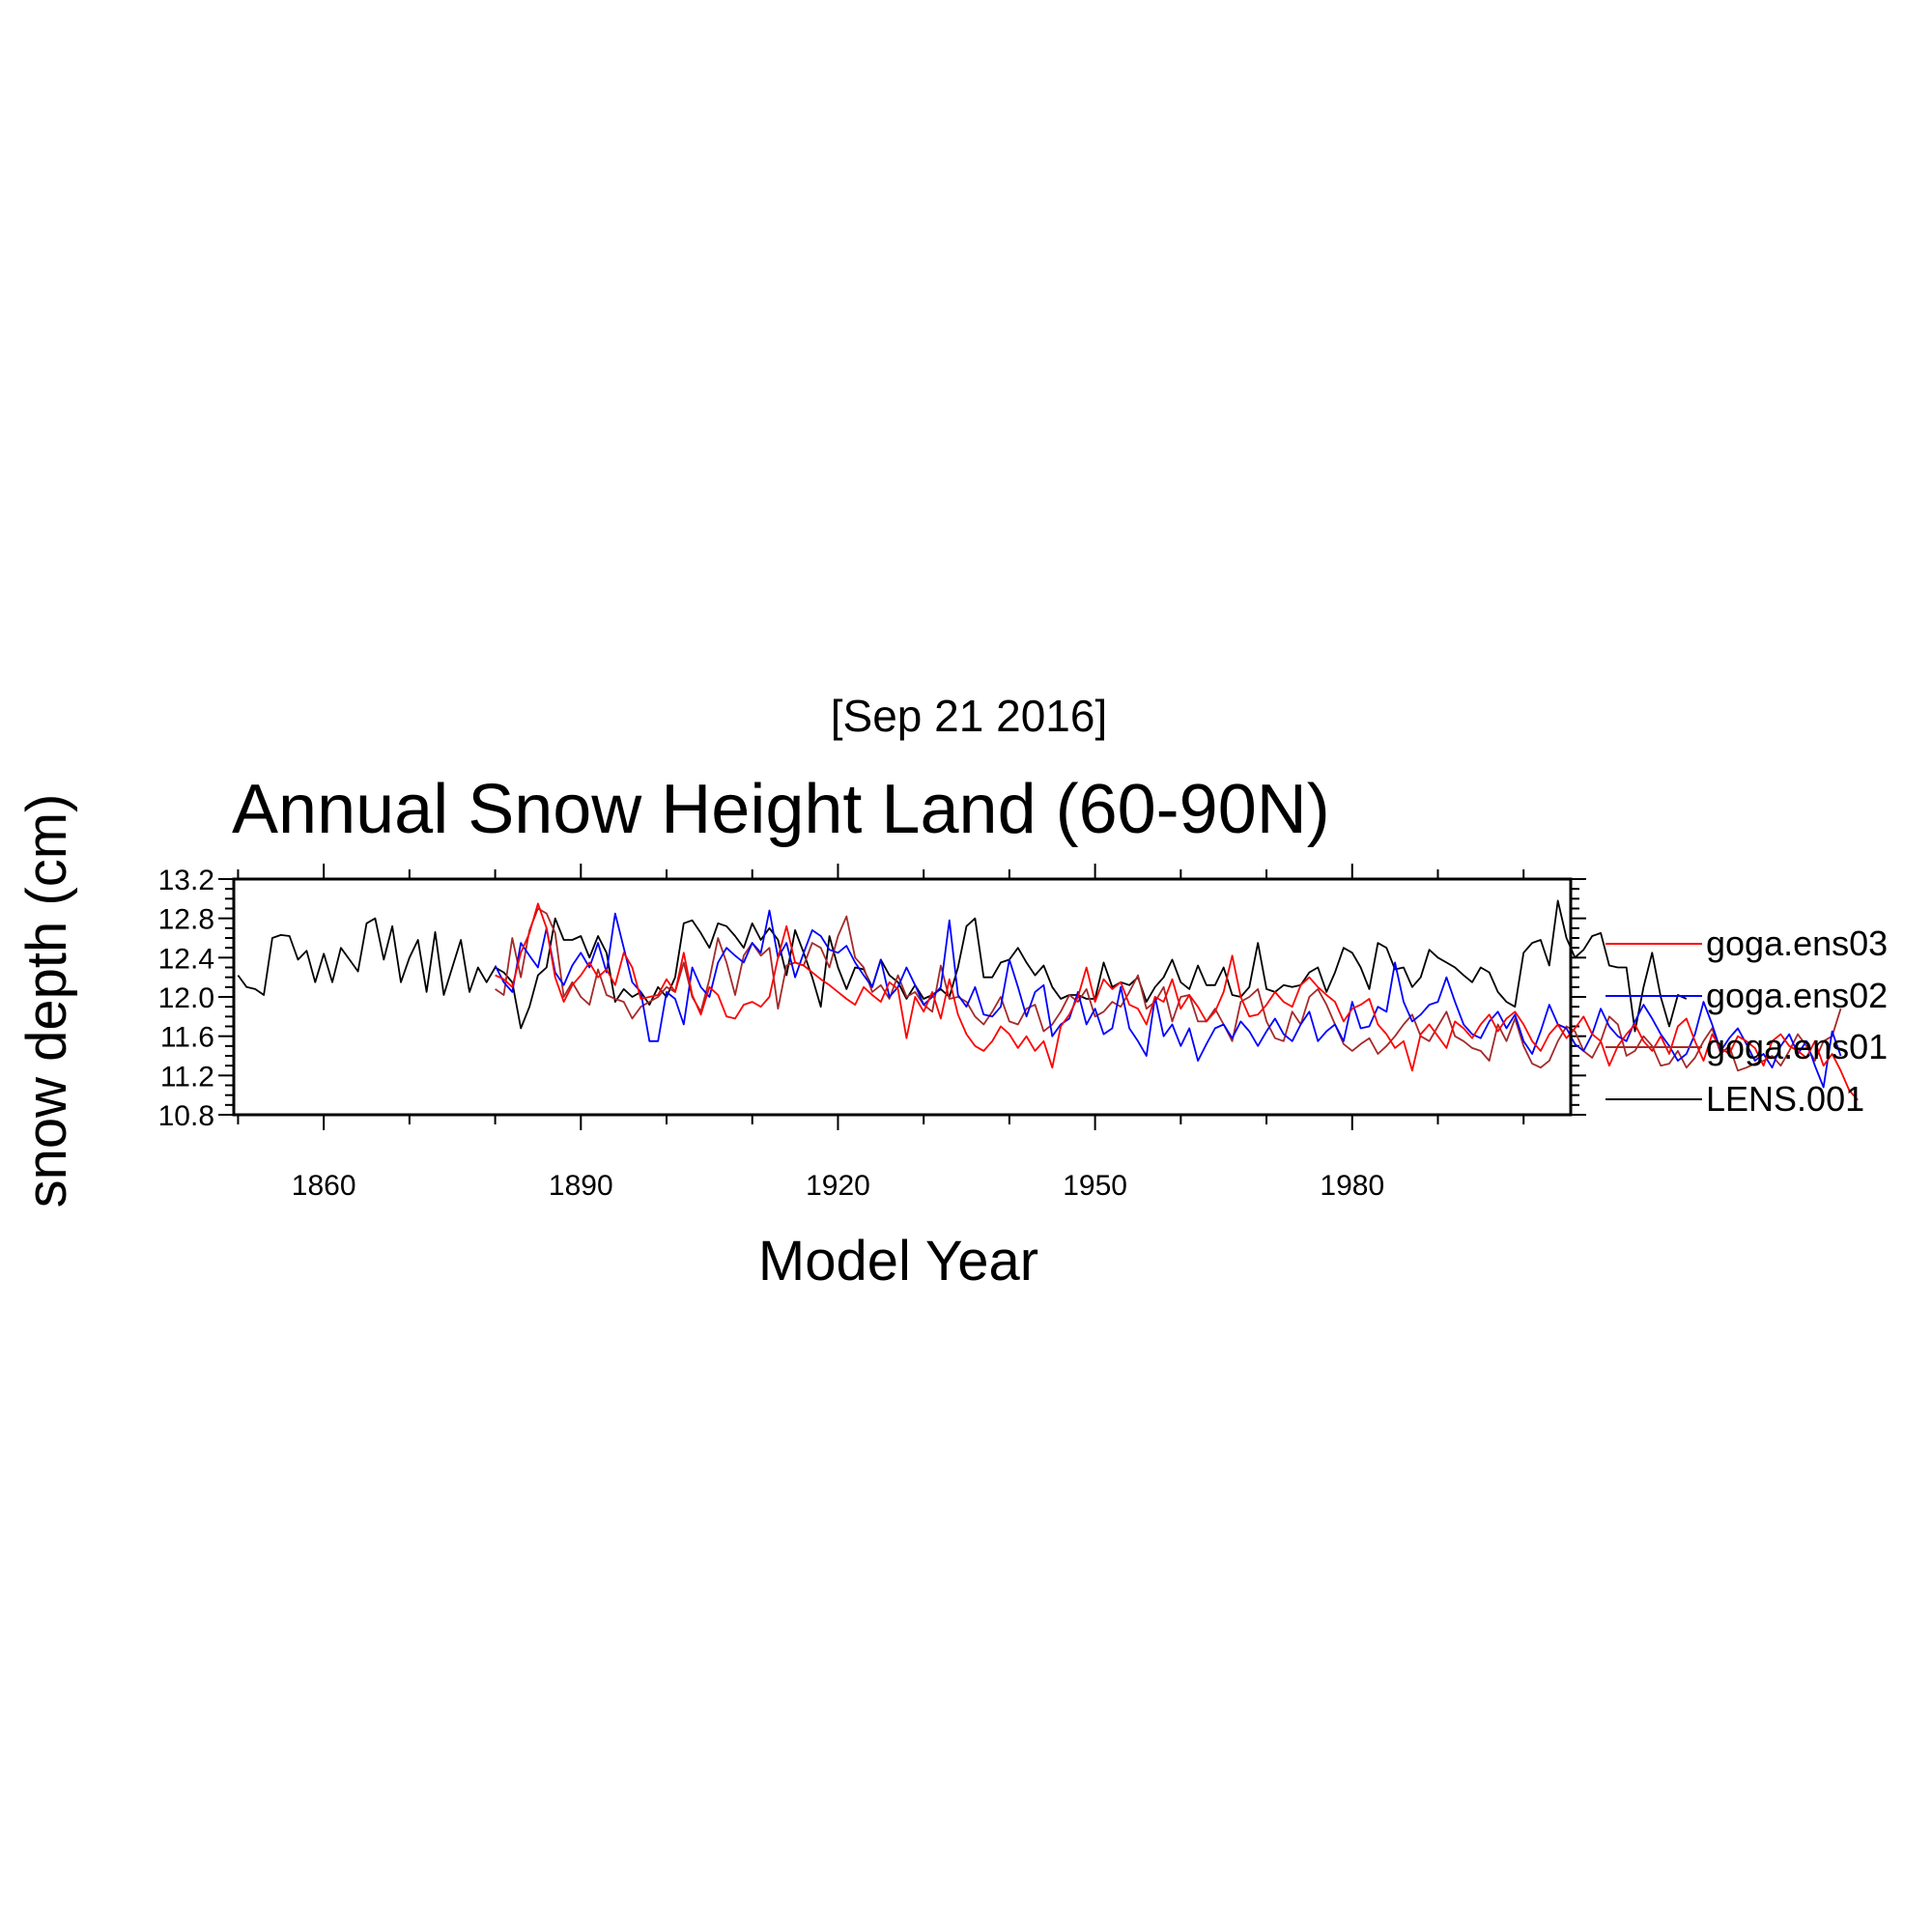 This screenshot has width=1932, height=1932. I want to click on y-tick-label: 11.2, so click(187, 1077).